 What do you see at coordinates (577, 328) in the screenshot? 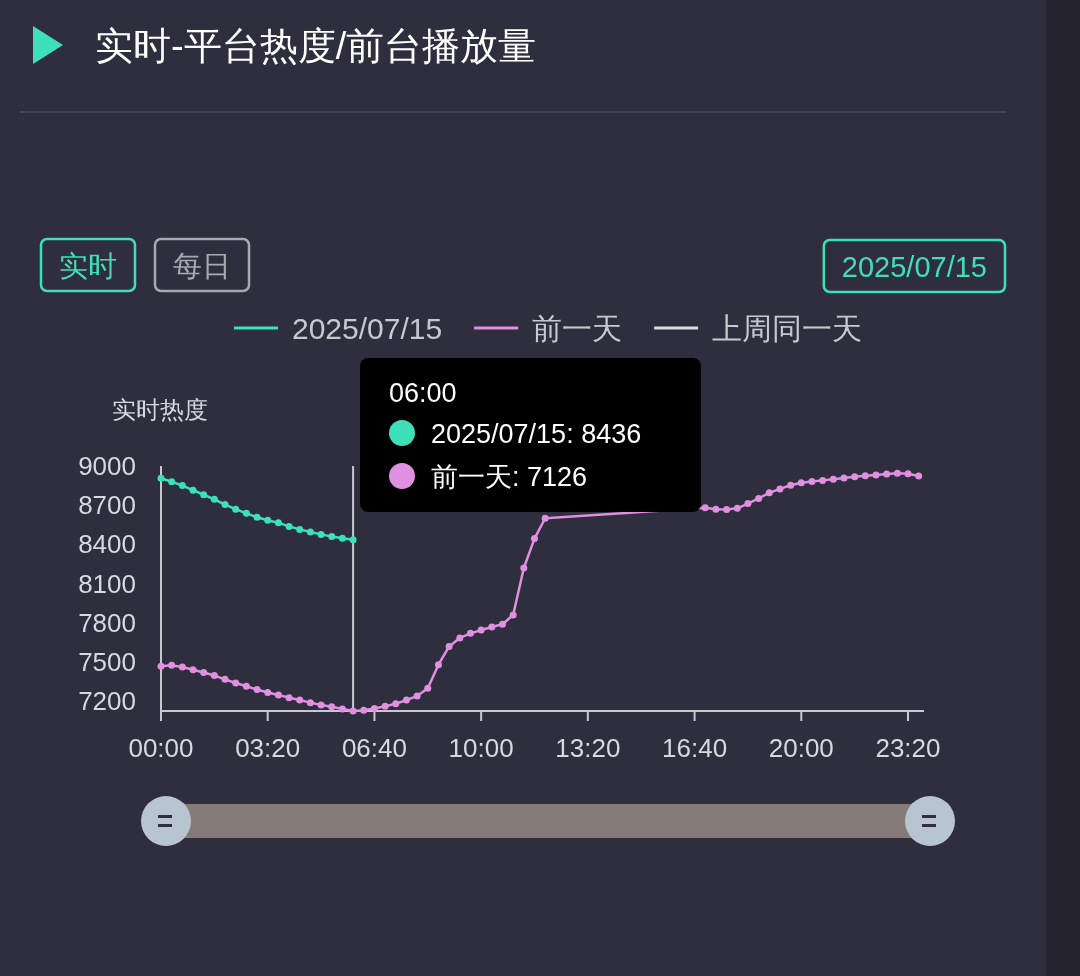
I see `legend-label: 前一天` at bounding box center [577, 328].